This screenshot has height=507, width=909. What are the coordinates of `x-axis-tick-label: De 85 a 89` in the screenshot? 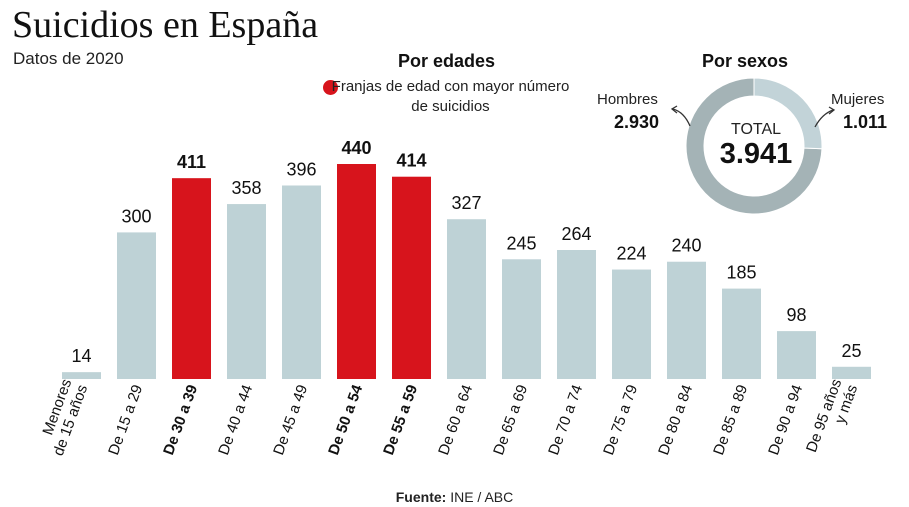 It's located at (730, 420).